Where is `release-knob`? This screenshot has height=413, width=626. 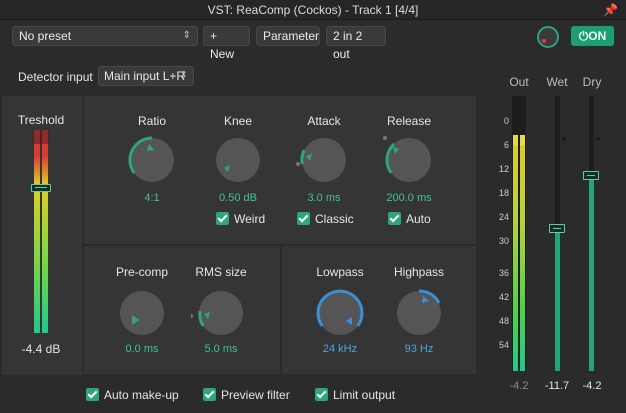
release-knob is located at coordinates (409, 160).